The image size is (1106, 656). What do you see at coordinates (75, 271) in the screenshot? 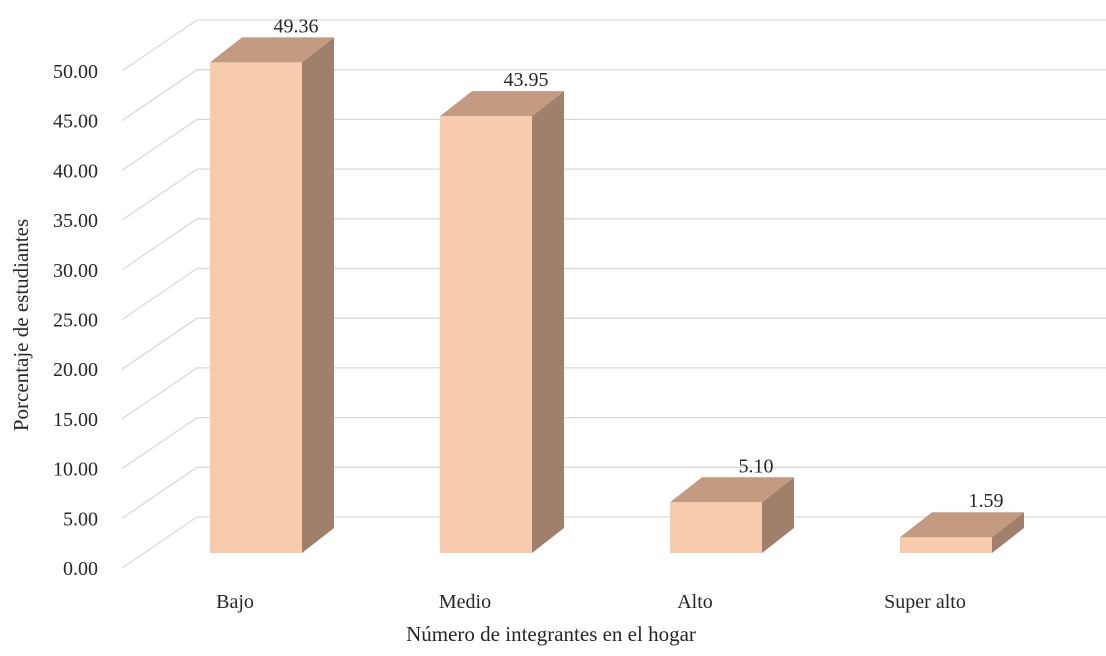
I see `y-tick-label: 30.00` at bounding box center [75, 271].